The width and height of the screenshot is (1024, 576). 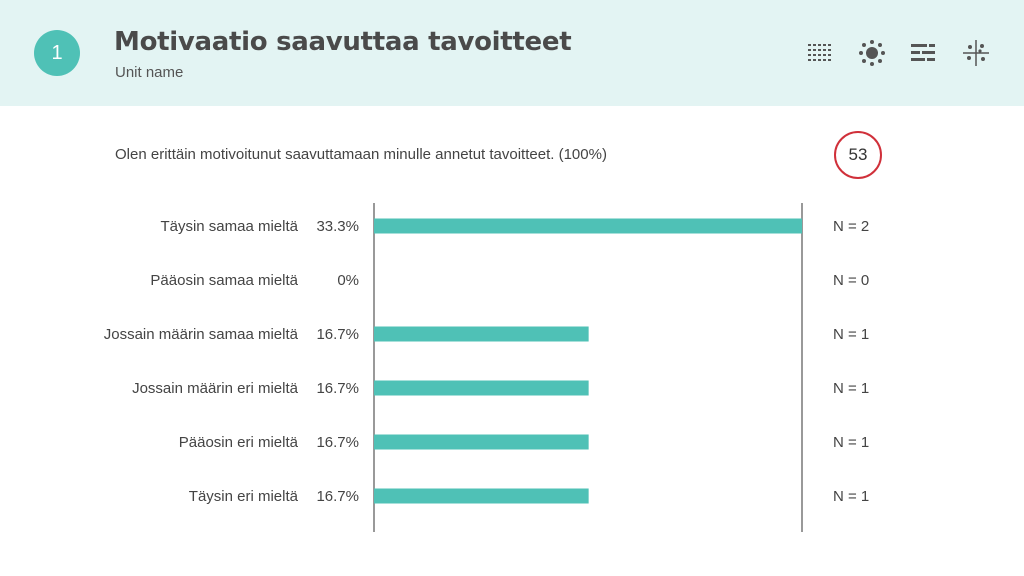 What do you see at coordinates (215, 388) in the screenshot?
I see `category-label: Jossain määrin eri mieltä` at bounding box center [215, 388].